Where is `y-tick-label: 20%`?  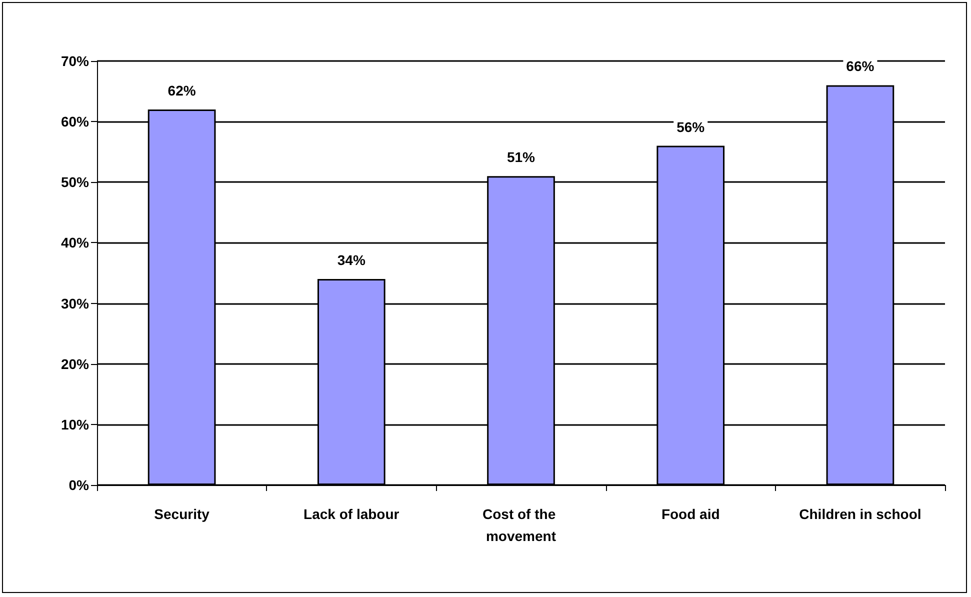 y-tick-label: 20% is located at coordinates (75, 364).